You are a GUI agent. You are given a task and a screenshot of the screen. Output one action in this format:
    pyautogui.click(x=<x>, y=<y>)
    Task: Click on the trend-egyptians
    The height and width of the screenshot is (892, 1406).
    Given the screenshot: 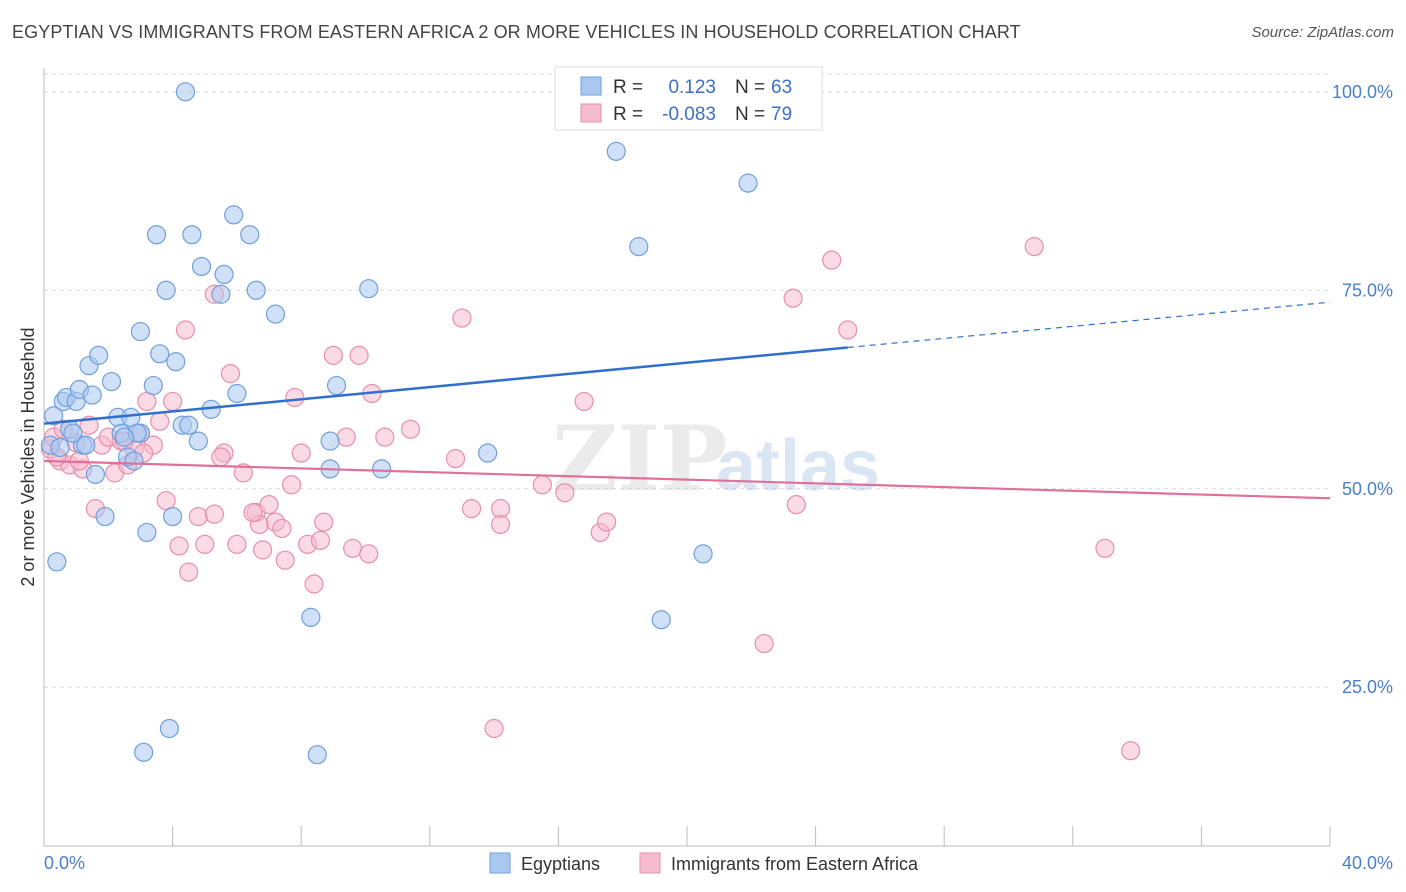 What is the action you would take?
    pyautogui.click(x=445, y=385)
    